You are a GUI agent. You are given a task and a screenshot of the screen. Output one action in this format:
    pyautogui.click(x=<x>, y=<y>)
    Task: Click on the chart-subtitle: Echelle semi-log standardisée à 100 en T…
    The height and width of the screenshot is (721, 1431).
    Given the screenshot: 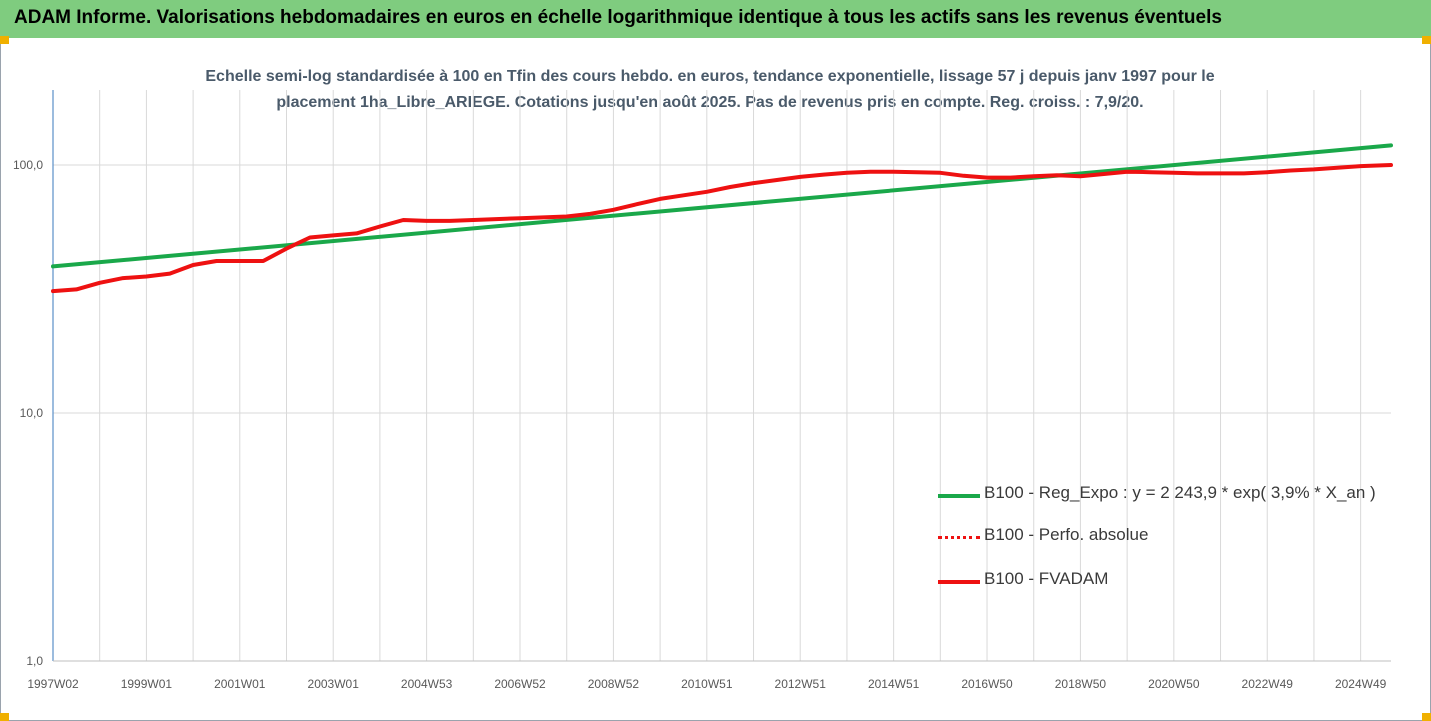 What is the action you would take?
    pyautogui.click(x=710, y=90)
    